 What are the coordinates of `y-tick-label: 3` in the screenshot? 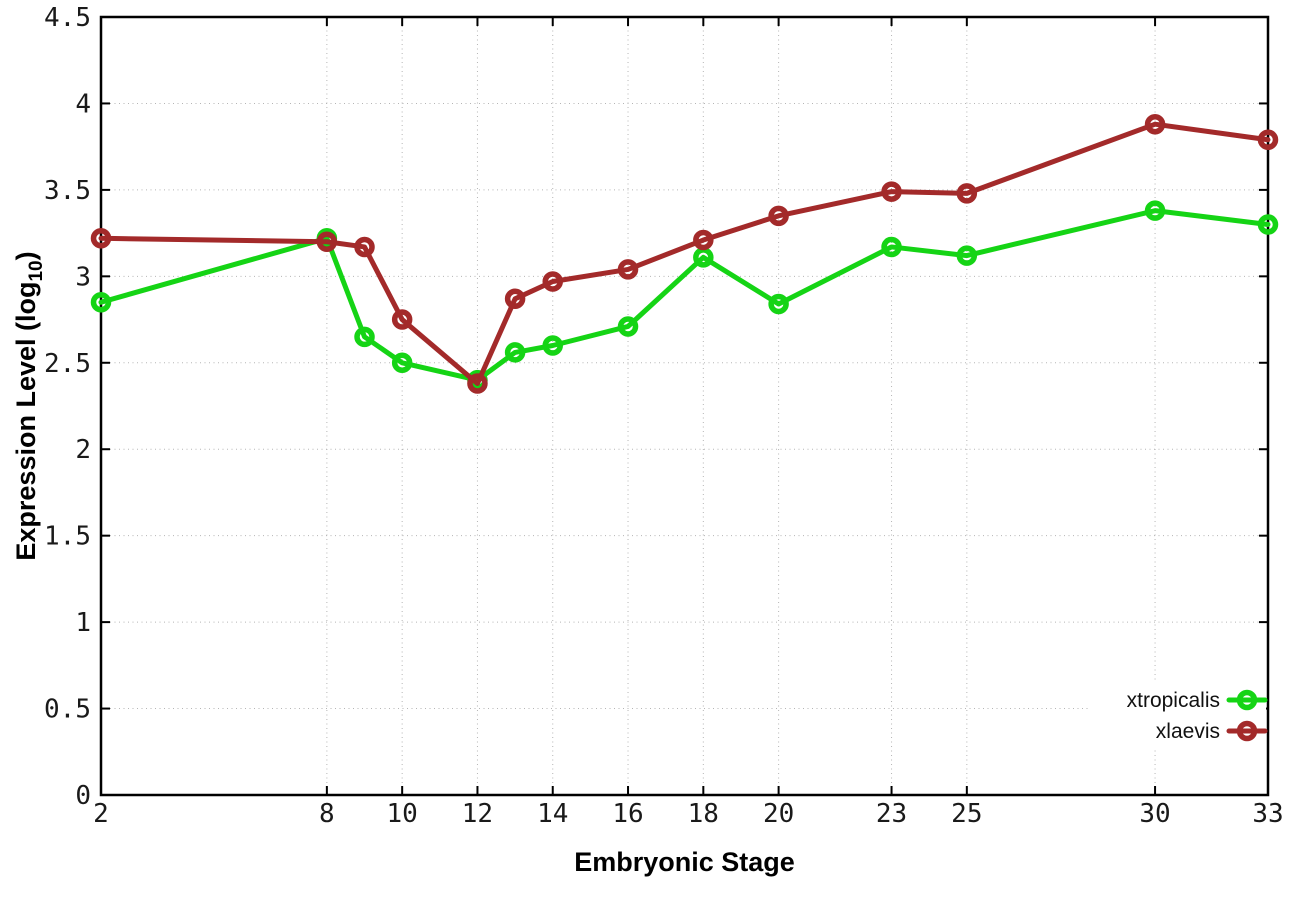 It's located at (83, 277).